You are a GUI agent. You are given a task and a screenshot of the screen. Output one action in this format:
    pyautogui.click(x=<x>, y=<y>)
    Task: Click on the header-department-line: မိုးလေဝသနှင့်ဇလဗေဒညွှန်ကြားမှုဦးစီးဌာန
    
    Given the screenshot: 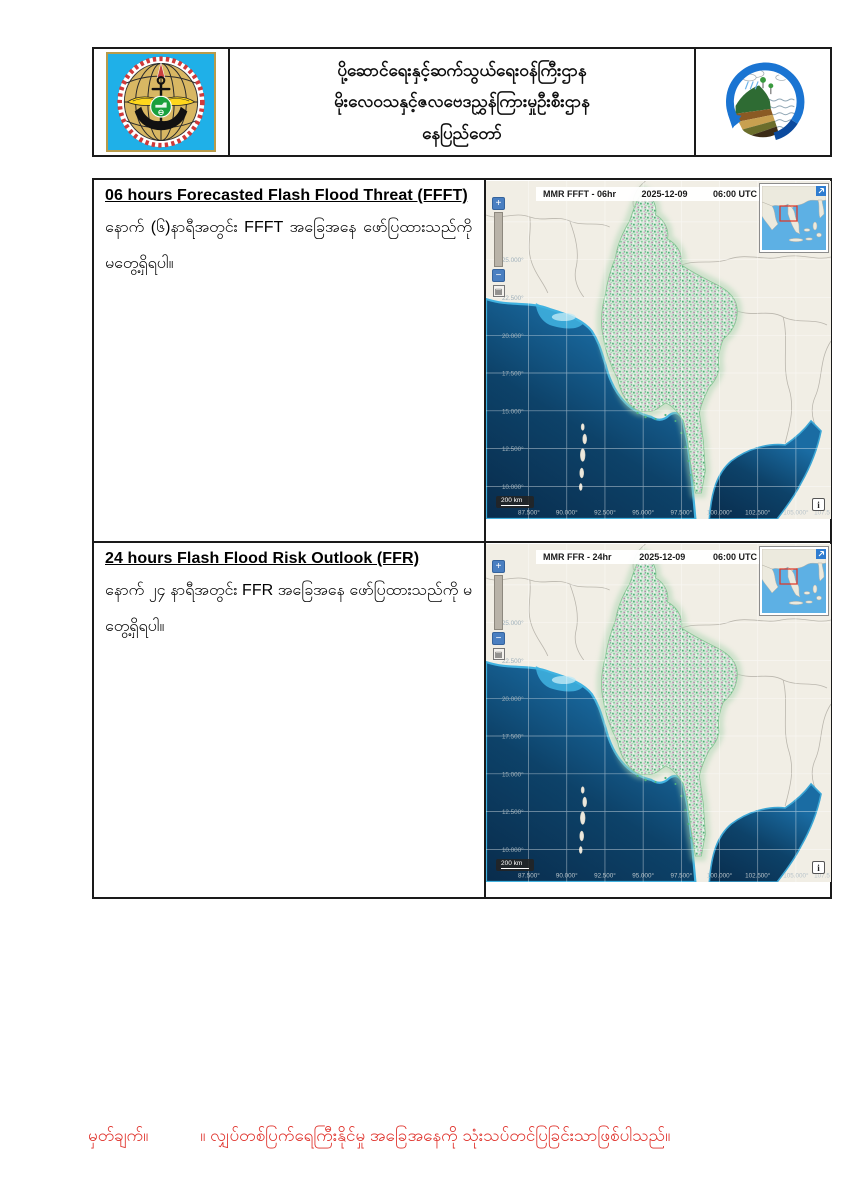 What is the action you would take?
    pyautogui.click(x=462, y=102)
    